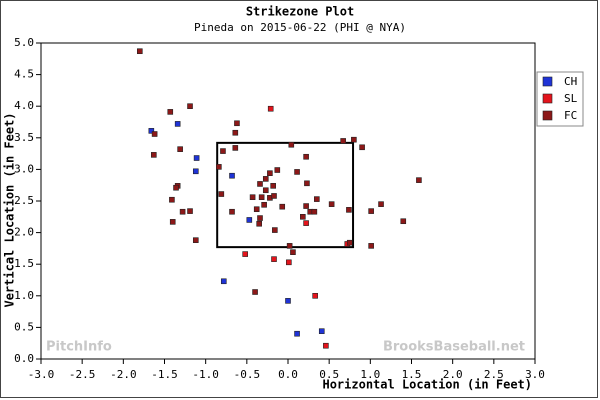 Image resolution: width=600 pixels, height=400 pixels. I want to click on x-tick-label: -2.0, so click(123, 374).